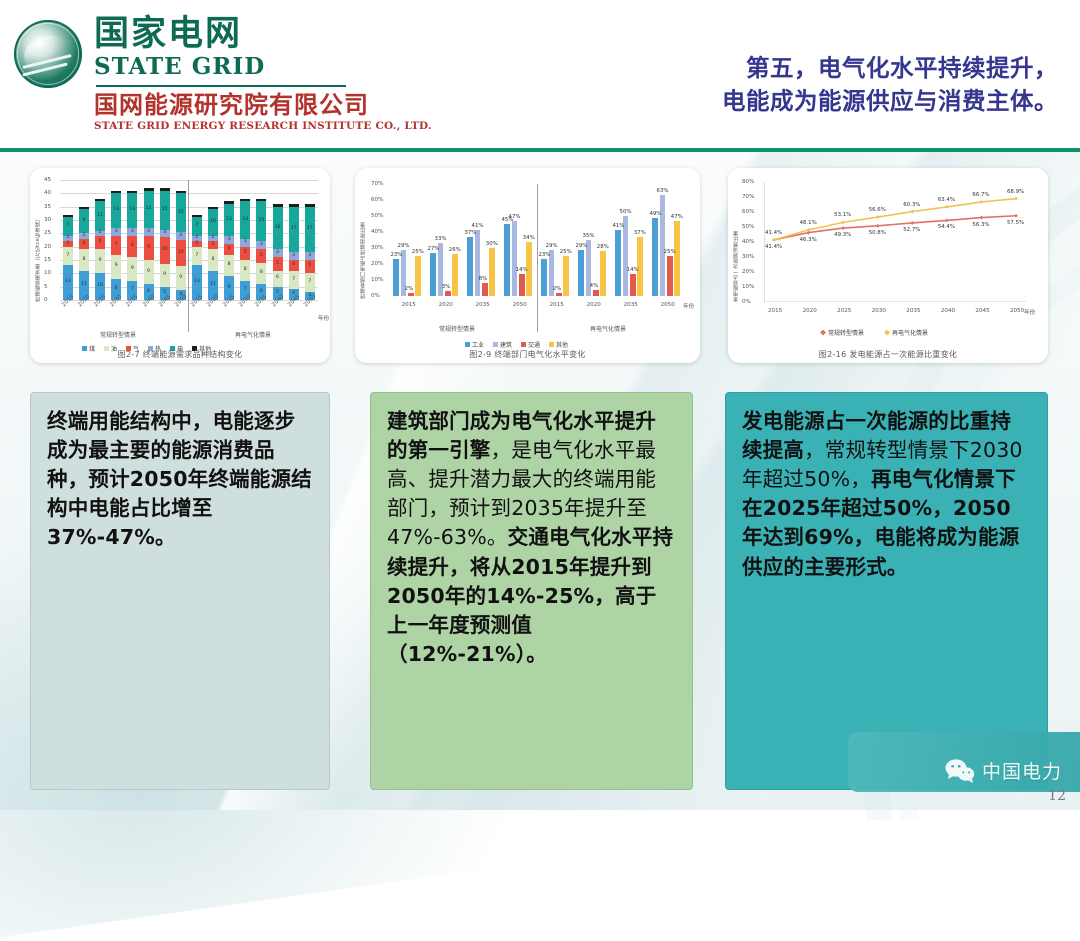 The image size is (1080, 941). What do you see at coordinates (100, 216) in the screenshot?
I see `chart1-bar-segment-电: 11` at bounding box center [100, 216].